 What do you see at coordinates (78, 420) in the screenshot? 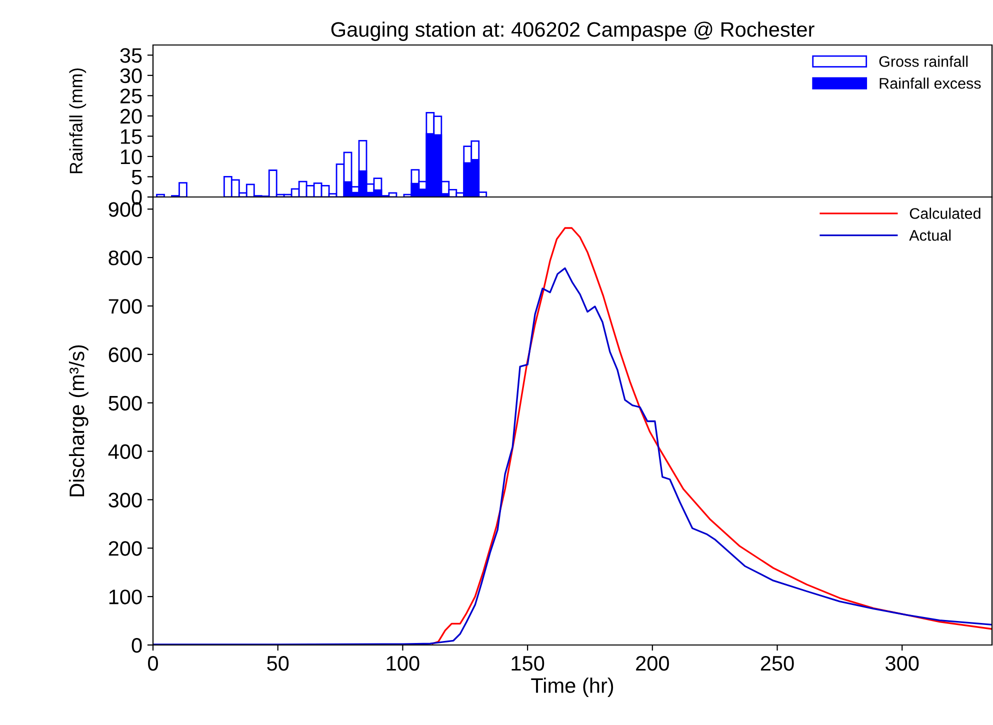
I see `y-axis-title: Discharge (m³/s)` at bounding box center [78, 420].